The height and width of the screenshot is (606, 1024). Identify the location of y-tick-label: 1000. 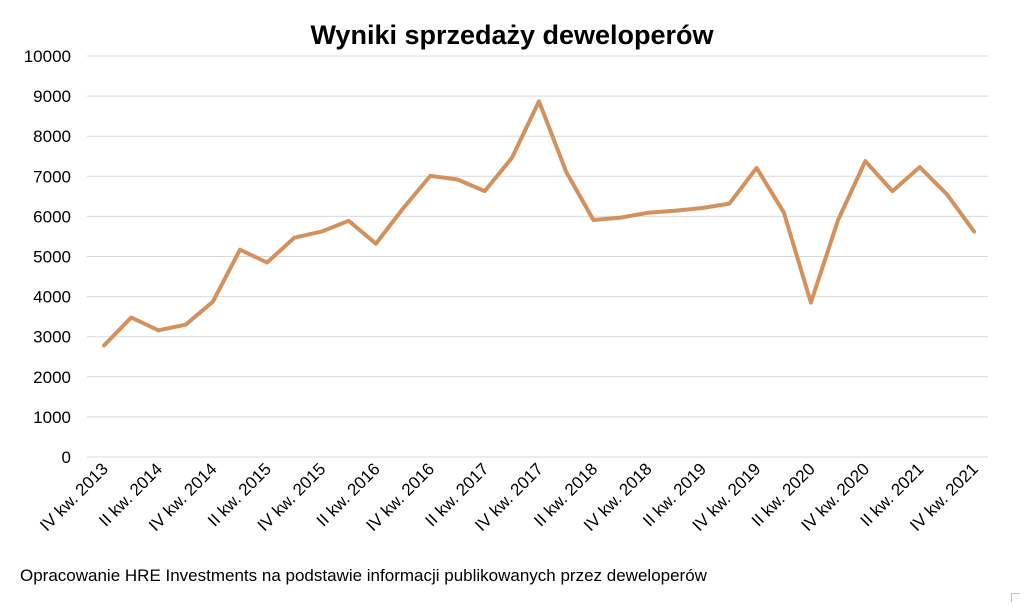
(52, 417).